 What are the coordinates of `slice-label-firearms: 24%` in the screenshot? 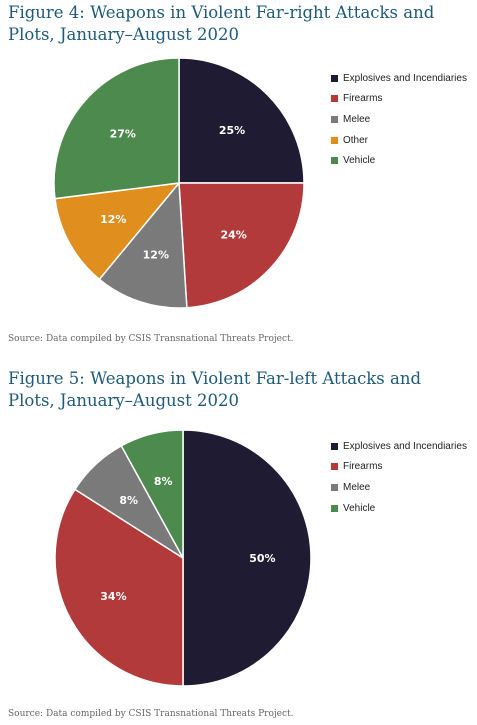 It's located at (234, 234).